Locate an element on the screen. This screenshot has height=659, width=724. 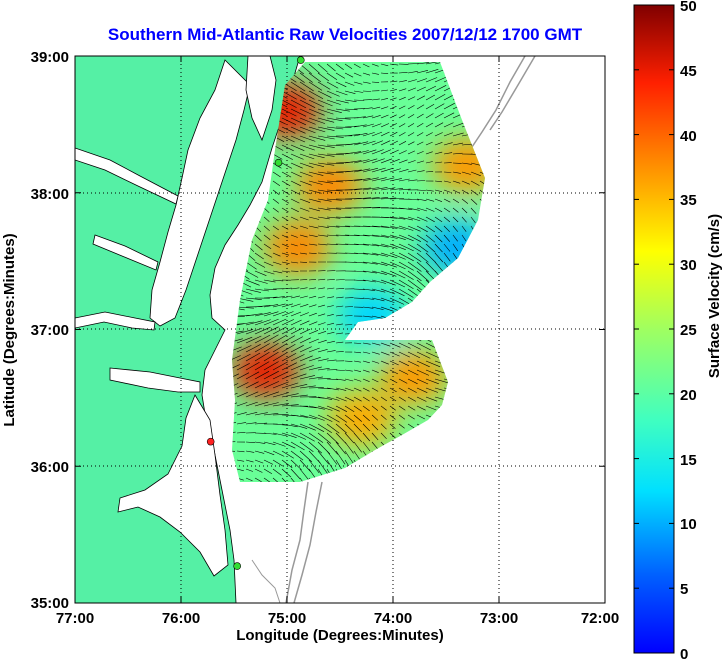
colorbar-ticks is located at coordinates (654, 329).